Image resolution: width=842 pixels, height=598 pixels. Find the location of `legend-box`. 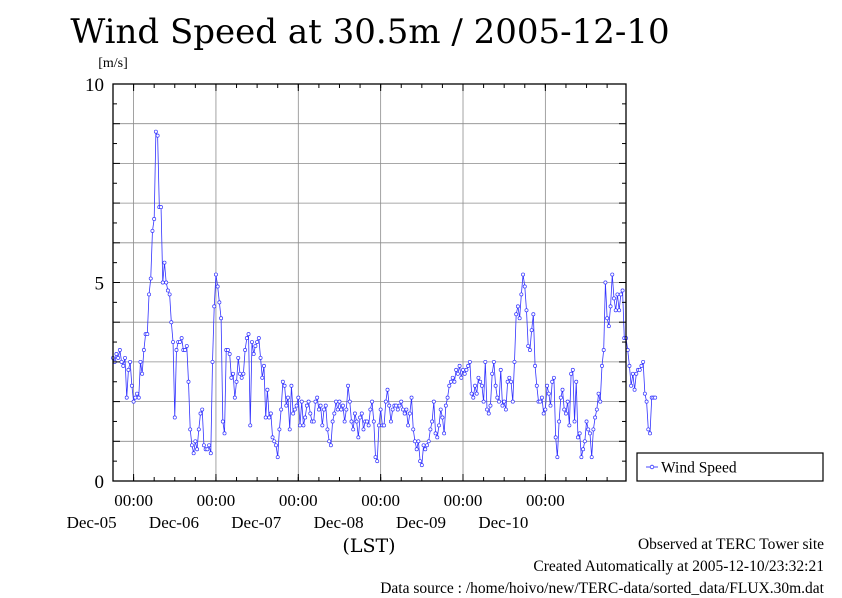

legend-box is located at coordinates (730, 467).